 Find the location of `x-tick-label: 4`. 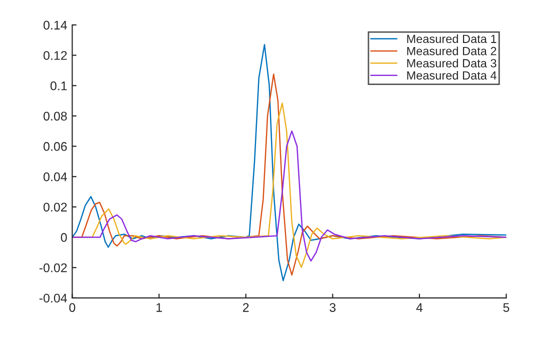

x-tick-label: 4 is located at coordinates (419, 307).